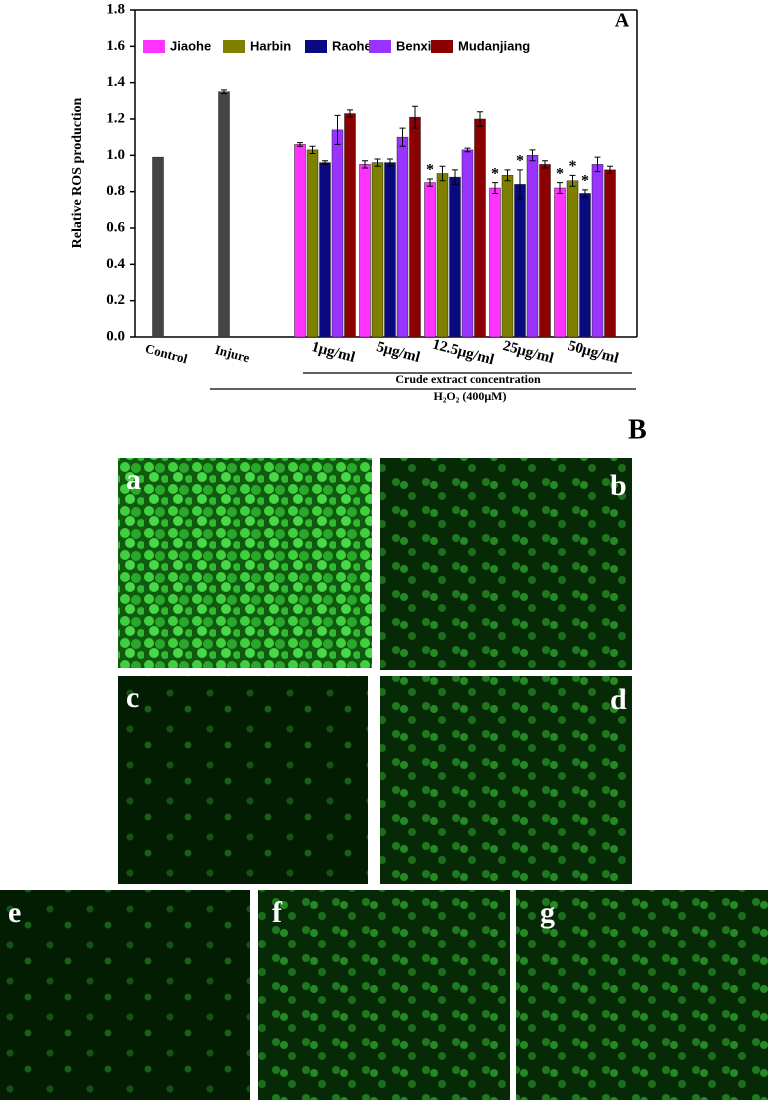  I want to click on x-tick-label: Control, so click(167, 354).